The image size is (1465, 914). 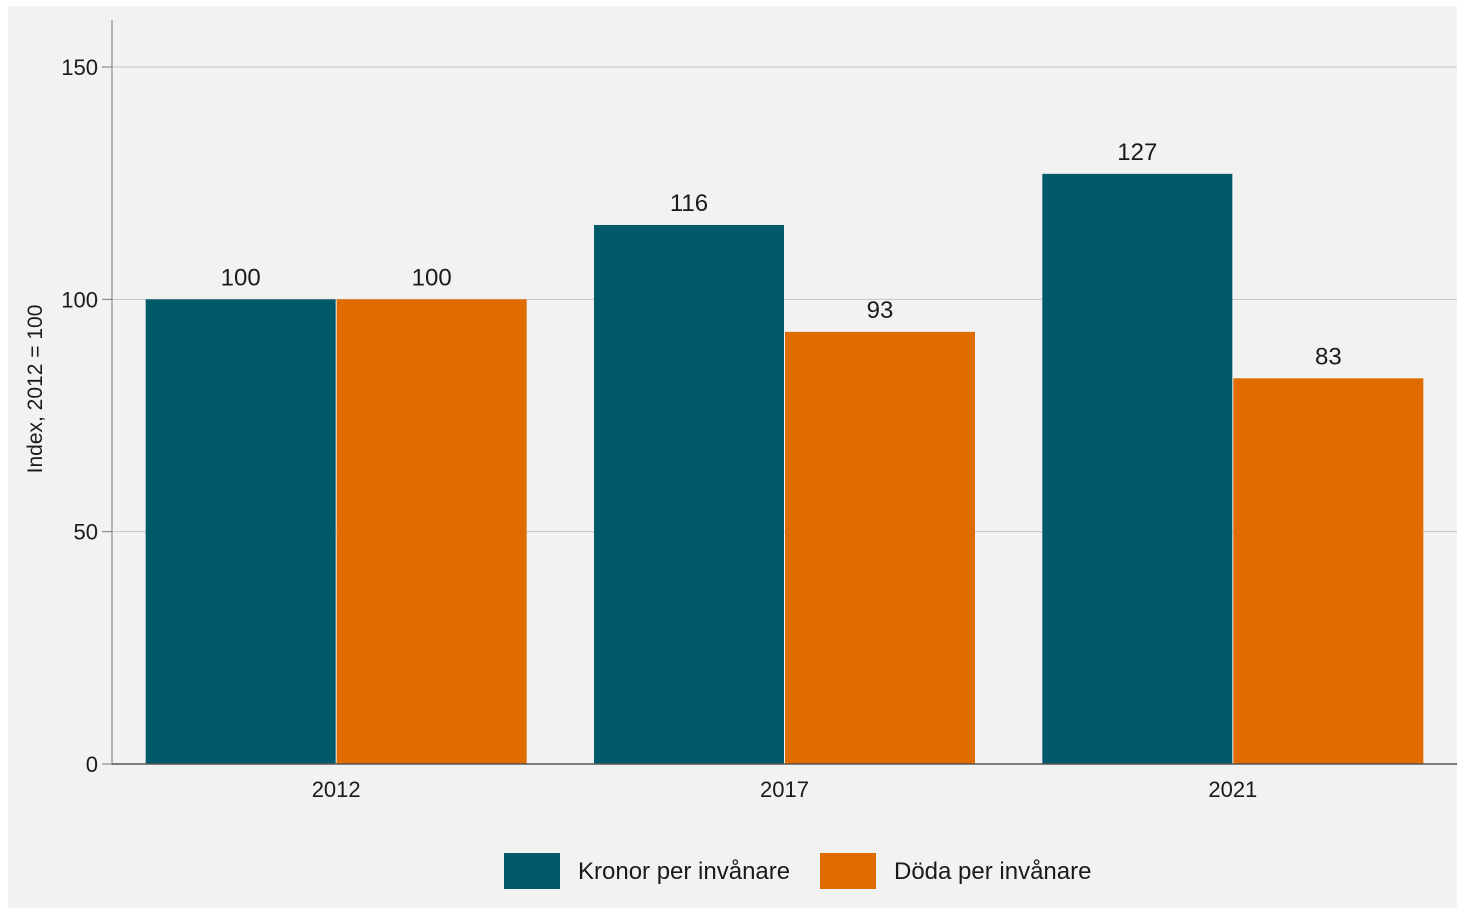 What do you see at coordinates (92, 764) in the screenshot?
I see `y-tick-label: 0` at bounding box center [92, 764].